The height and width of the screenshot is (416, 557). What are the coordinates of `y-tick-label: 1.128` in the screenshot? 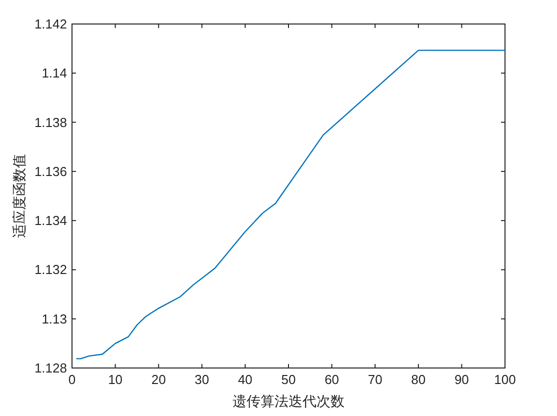 It's located at (50, 368).